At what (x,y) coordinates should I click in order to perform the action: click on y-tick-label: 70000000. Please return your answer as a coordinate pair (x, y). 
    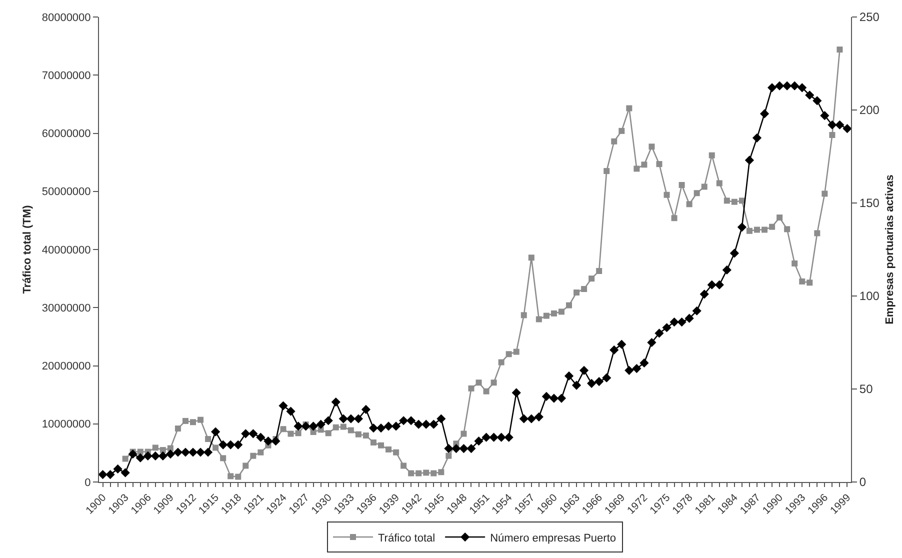
    Looking at the image, I should click on (66, 76).